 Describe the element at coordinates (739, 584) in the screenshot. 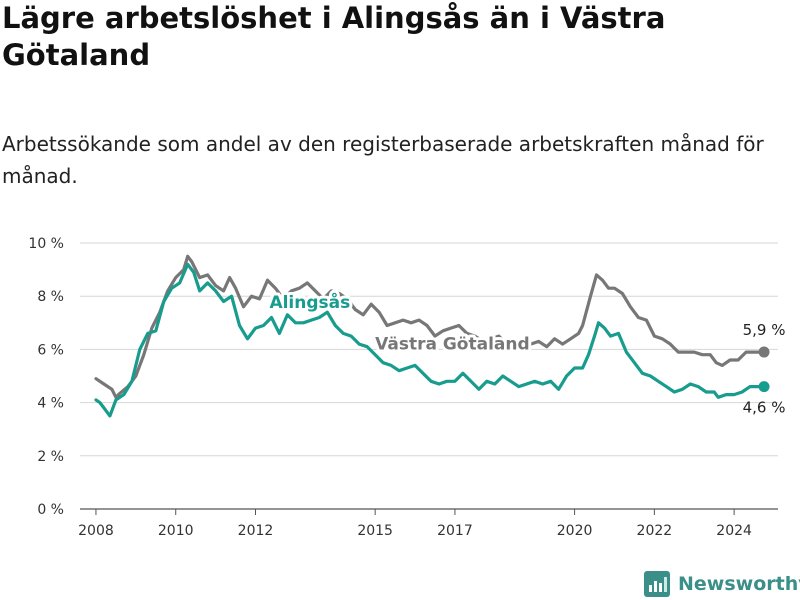

I see `brand-name: Newsworthy` at that location.